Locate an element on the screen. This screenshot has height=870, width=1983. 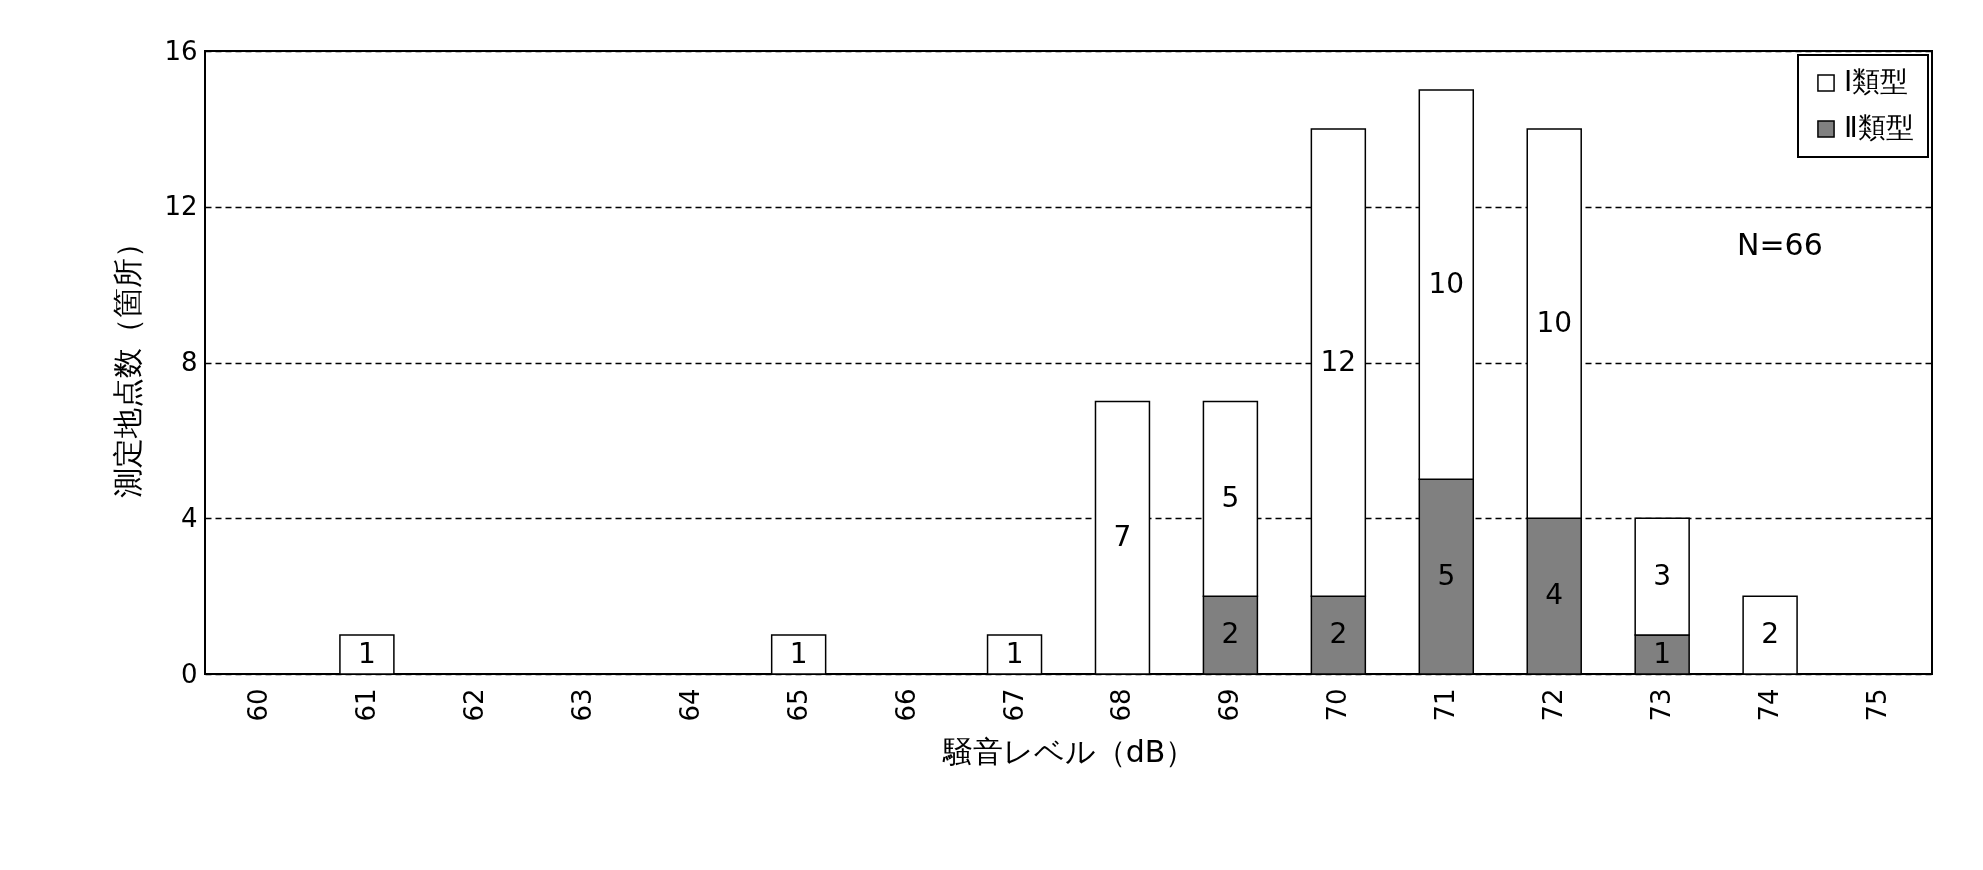
x-tick-label: 72 is located at coordinates (1553, 705).